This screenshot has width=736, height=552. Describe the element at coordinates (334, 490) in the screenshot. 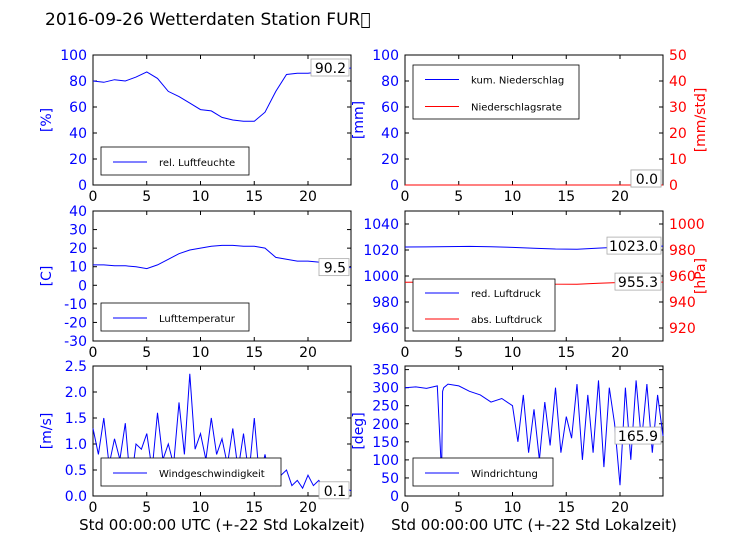

I see `windspeed-annotation-box` at that location.